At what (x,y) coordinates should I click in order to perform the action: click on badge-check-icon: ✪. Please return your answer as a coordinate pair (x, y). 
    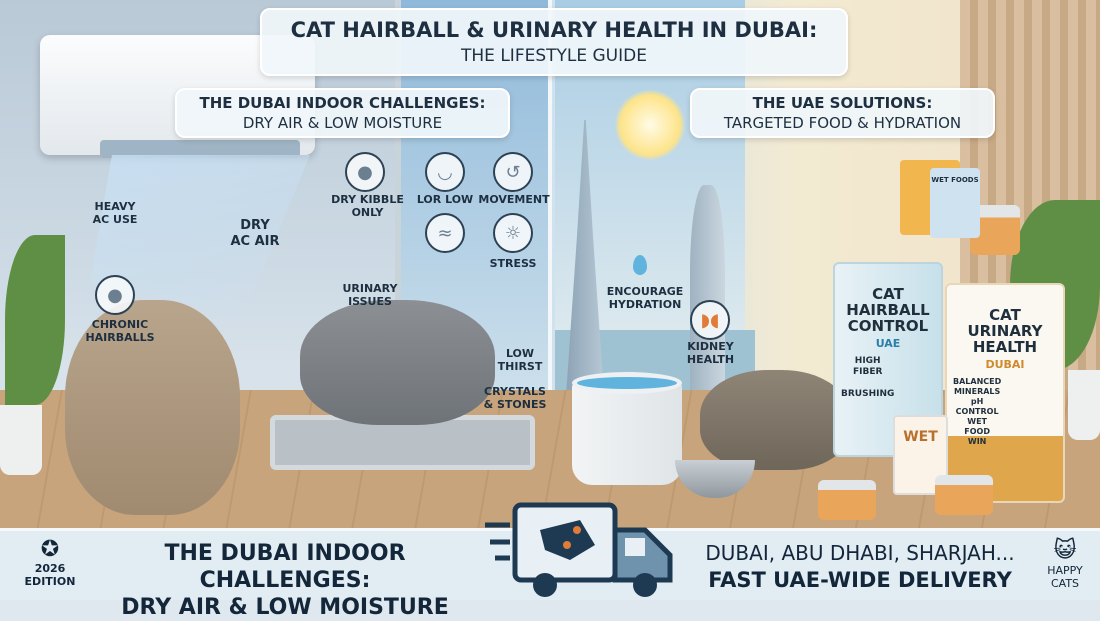
    Looking at the image, I should click on (50, 549).